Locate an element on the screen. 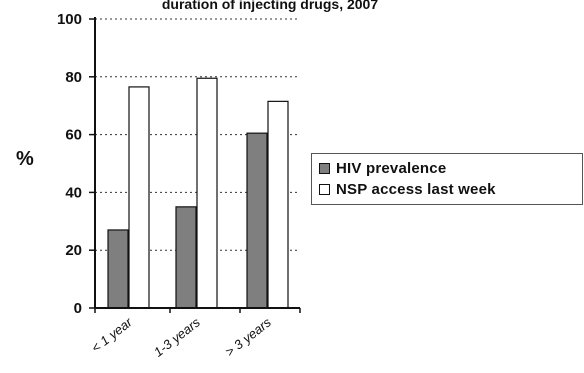 This screenshot has width=584, height=373. legend-item-nsp: NSP access last week is located at coordinates (407, 189).